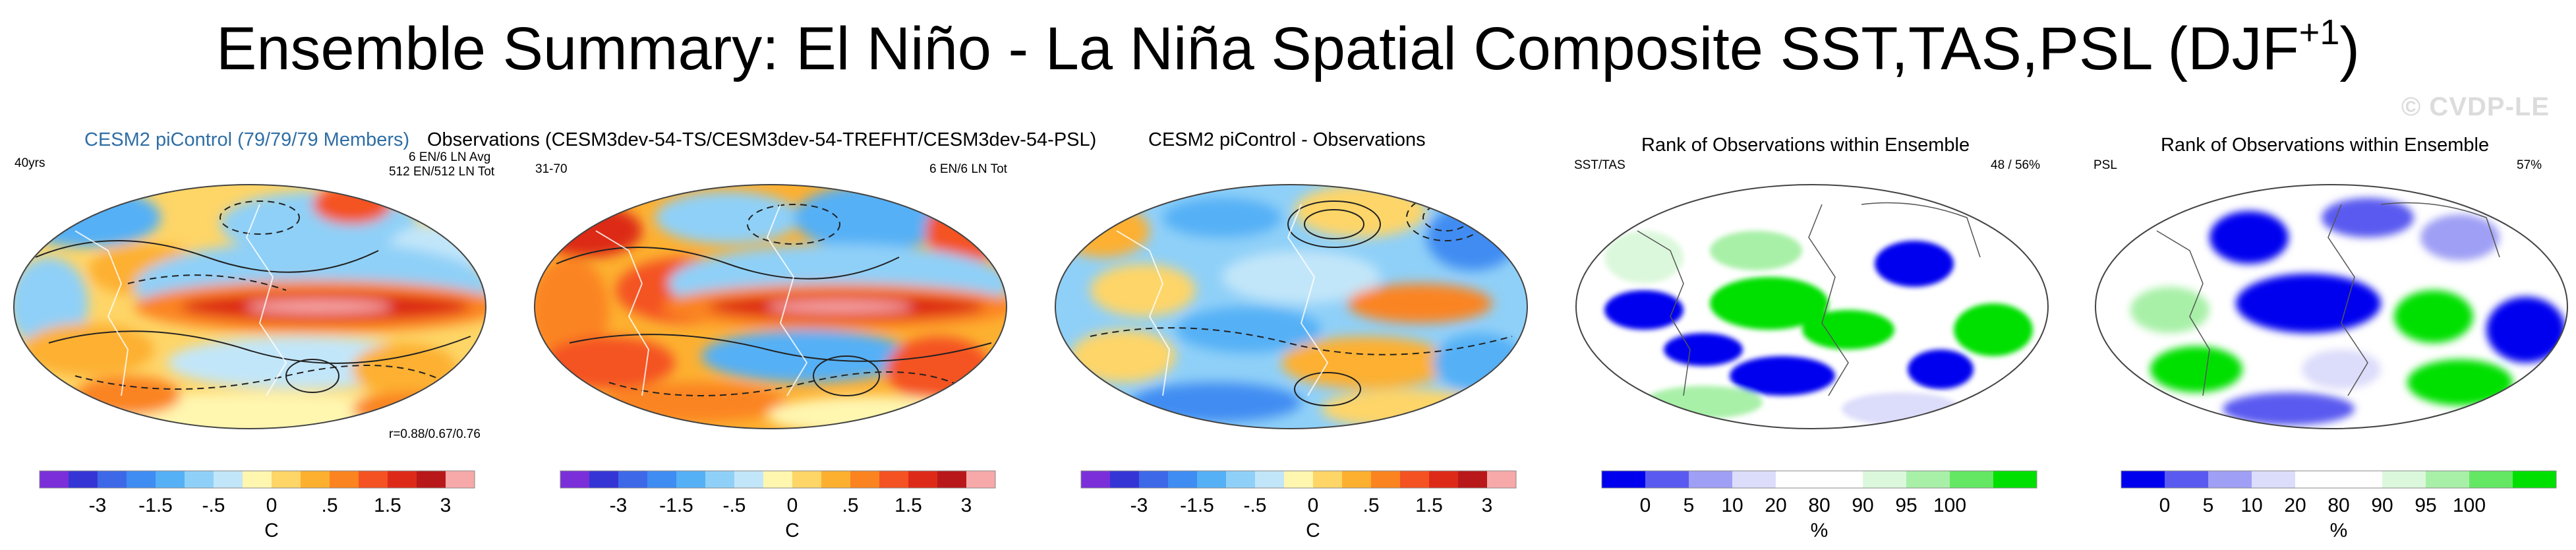  I want to click on colorbar-temperature-observations: -3 -1.5 -.5 0 .5 1.5 3 C, so click(778, 505).